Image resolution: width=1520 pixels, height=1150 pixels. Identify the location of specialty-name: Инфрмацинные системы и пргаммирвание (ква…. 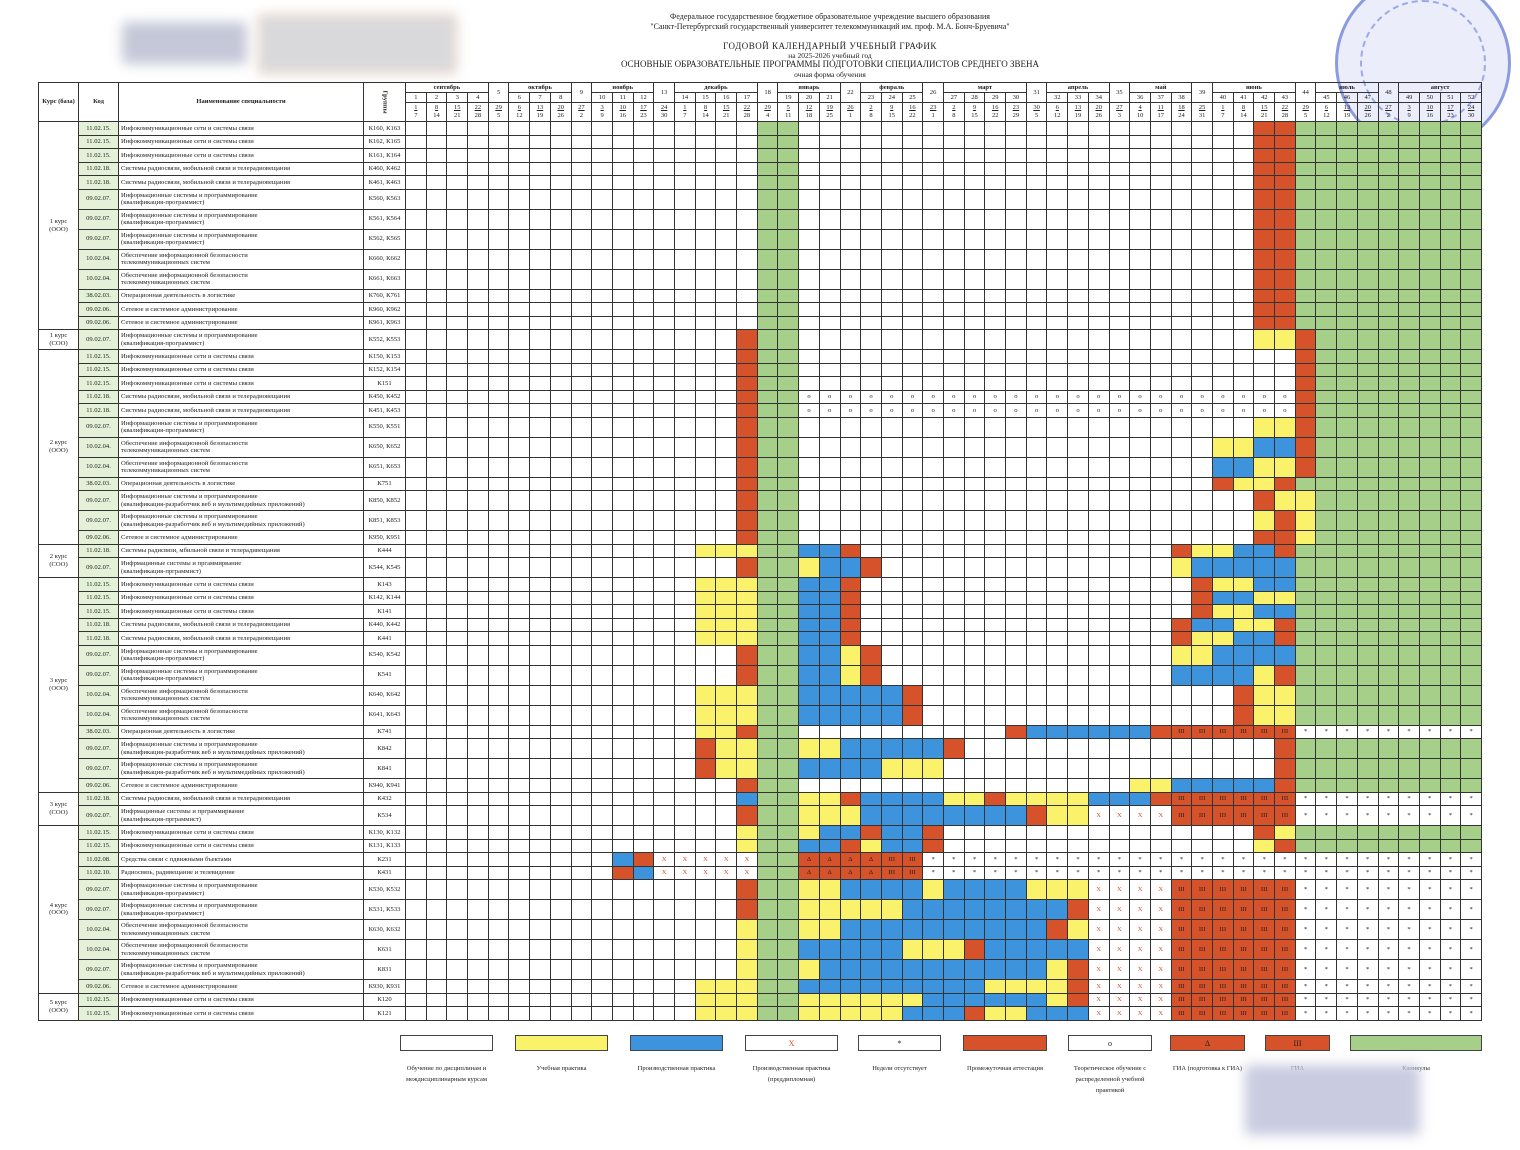
(241, 567).